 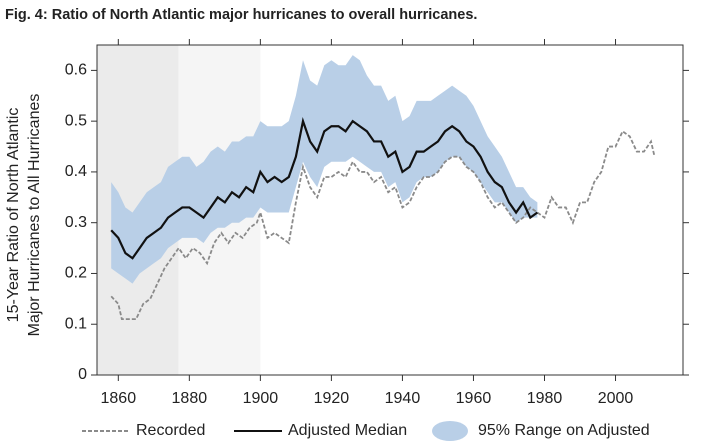 I want to click on x-tick-label: 1880, so click(x=190, y=398).